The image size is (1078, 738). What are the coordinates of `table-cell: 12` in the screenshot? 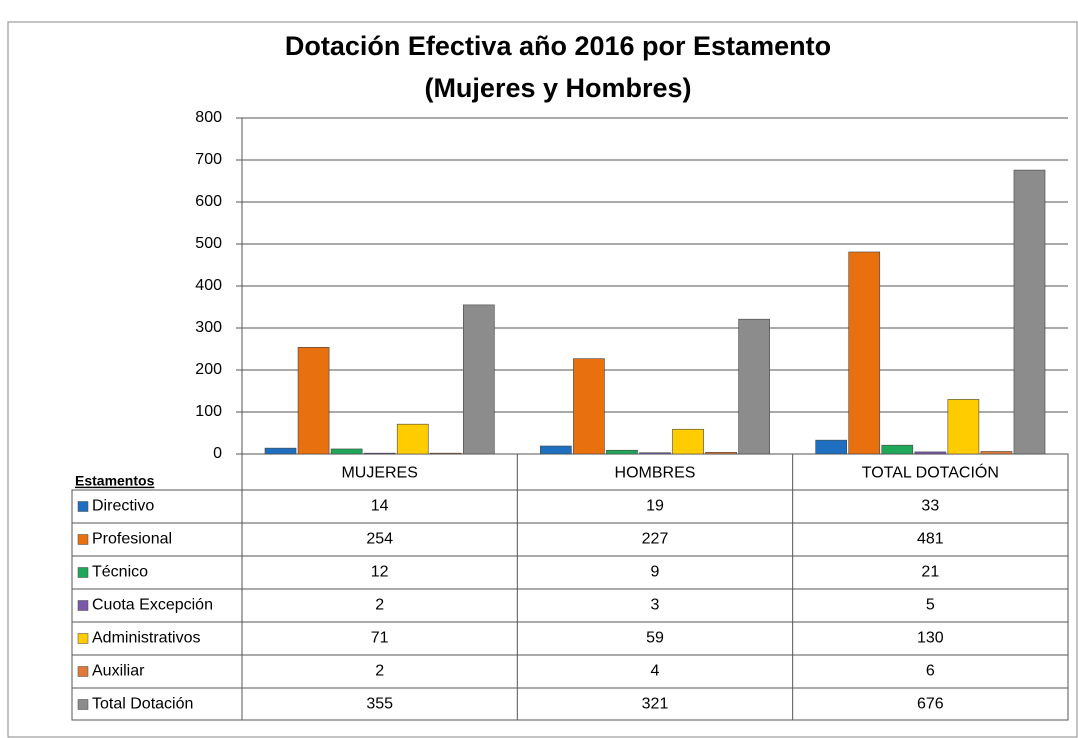 It's located at (380, 572).